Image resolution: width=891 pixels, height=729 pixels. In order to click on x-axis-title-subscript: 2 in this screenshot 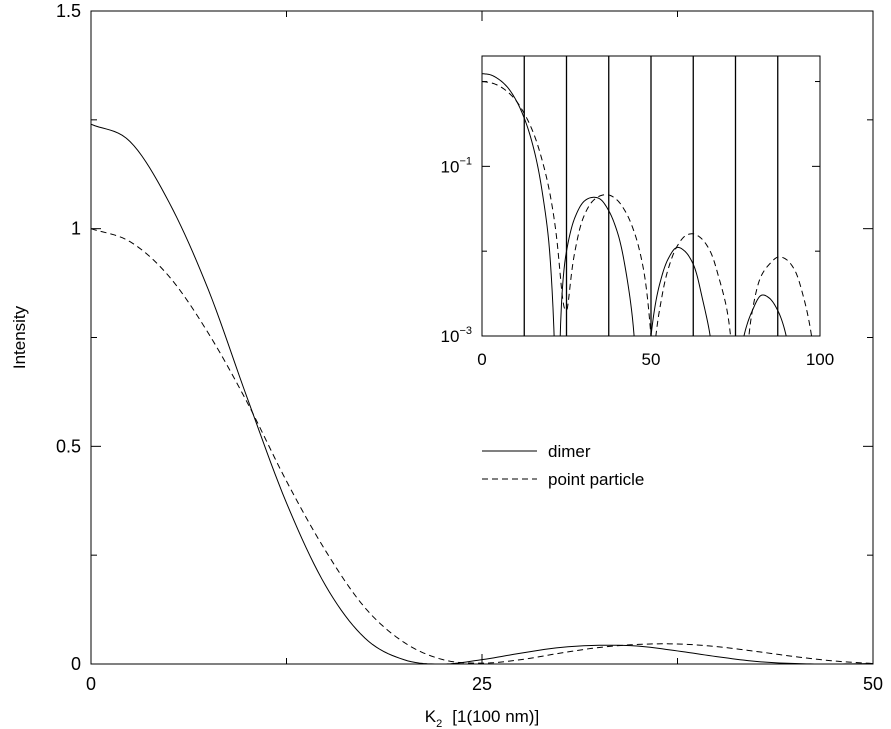, I will do `click(439, 723)`.